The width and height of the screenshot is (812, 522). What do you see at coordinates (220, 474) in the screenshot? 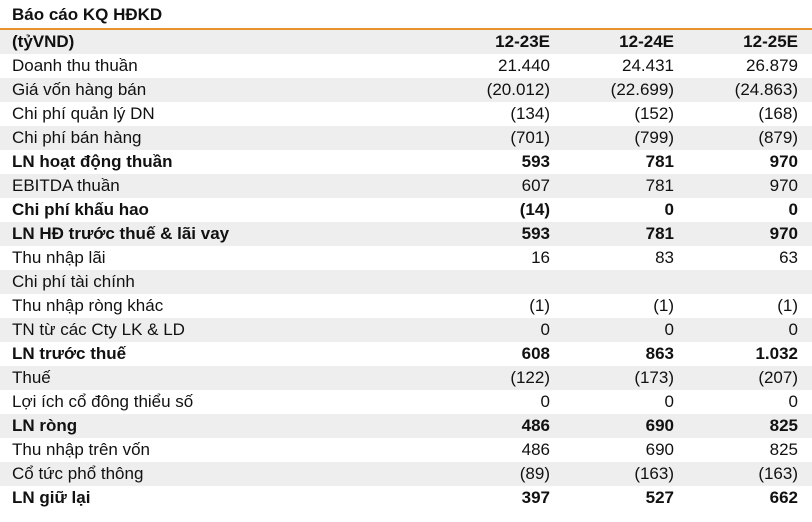
I see `row-label: Cổ tức phổ thông` at bounding box center [220, 474].